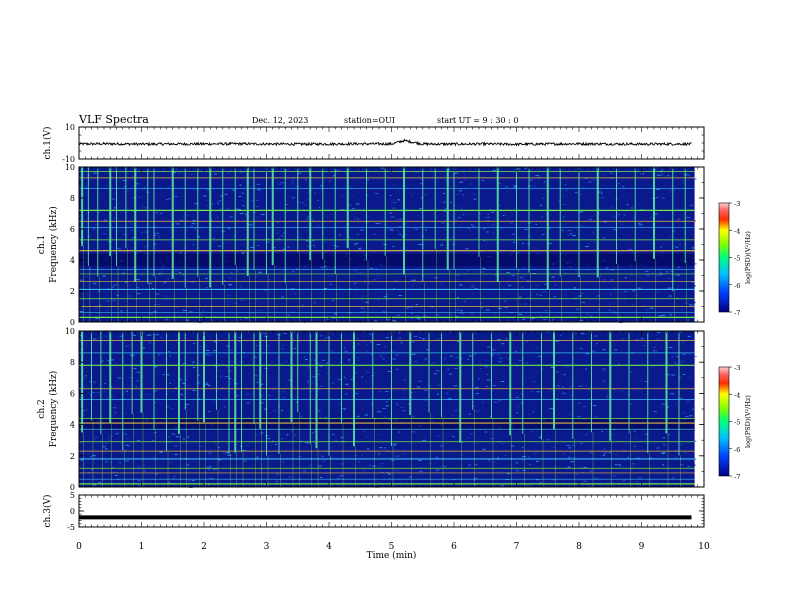 This screenshot has height=612, width=792. I want to click on ch1-spec-ylabel-freq: Frequency (kHz), so click(53, 244).